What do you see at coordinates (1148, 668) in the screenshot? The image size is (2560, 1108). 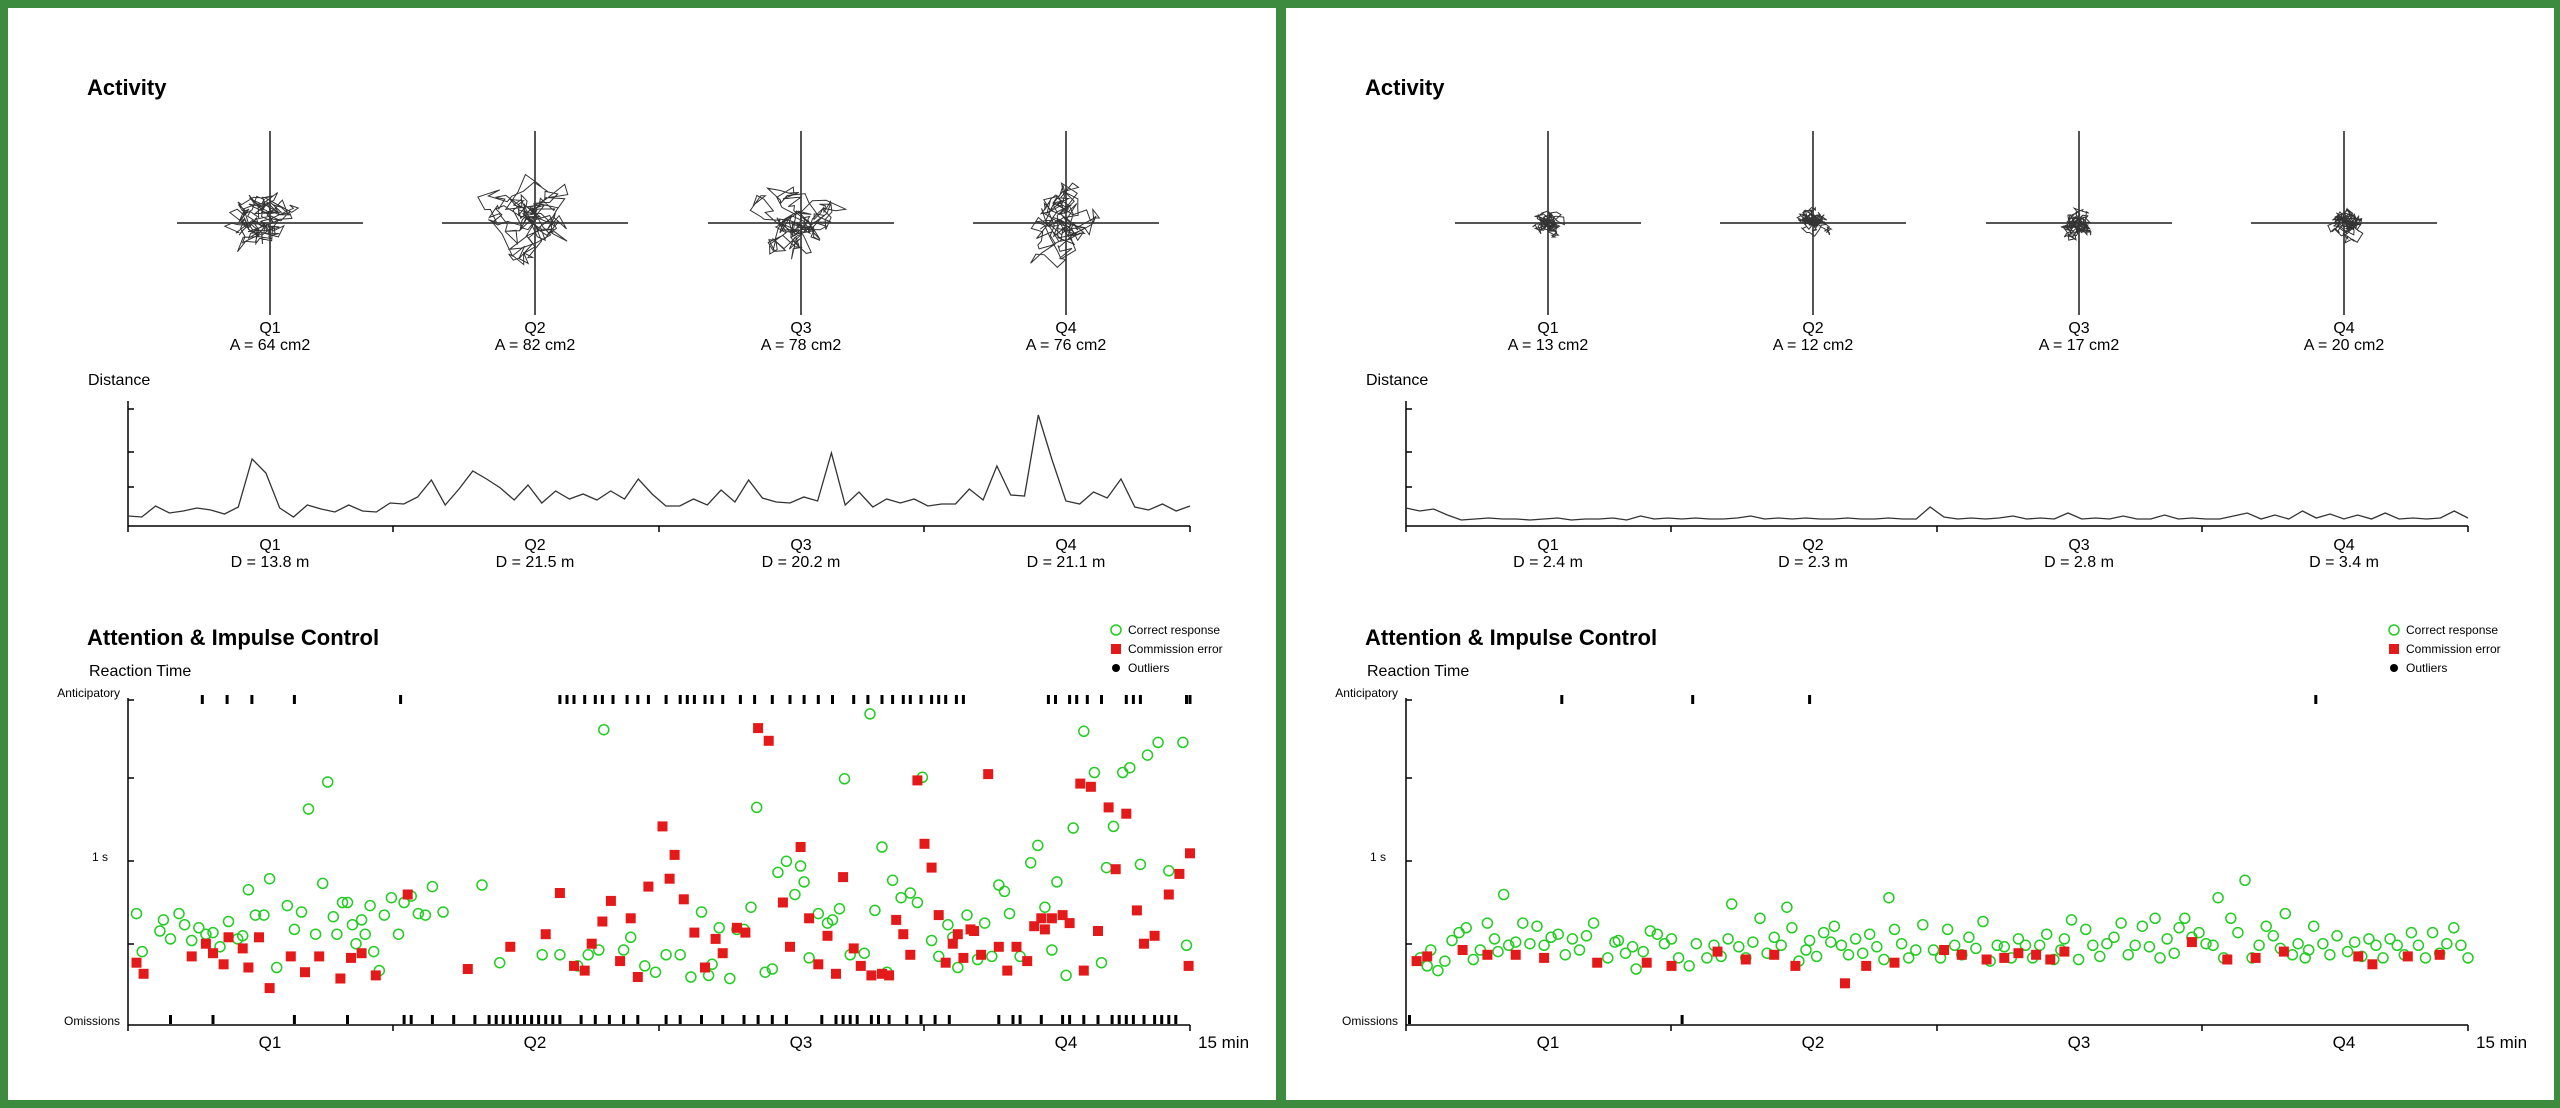 I see `legend-outlier-label: Outliers` at bounding box center [1148, 668].